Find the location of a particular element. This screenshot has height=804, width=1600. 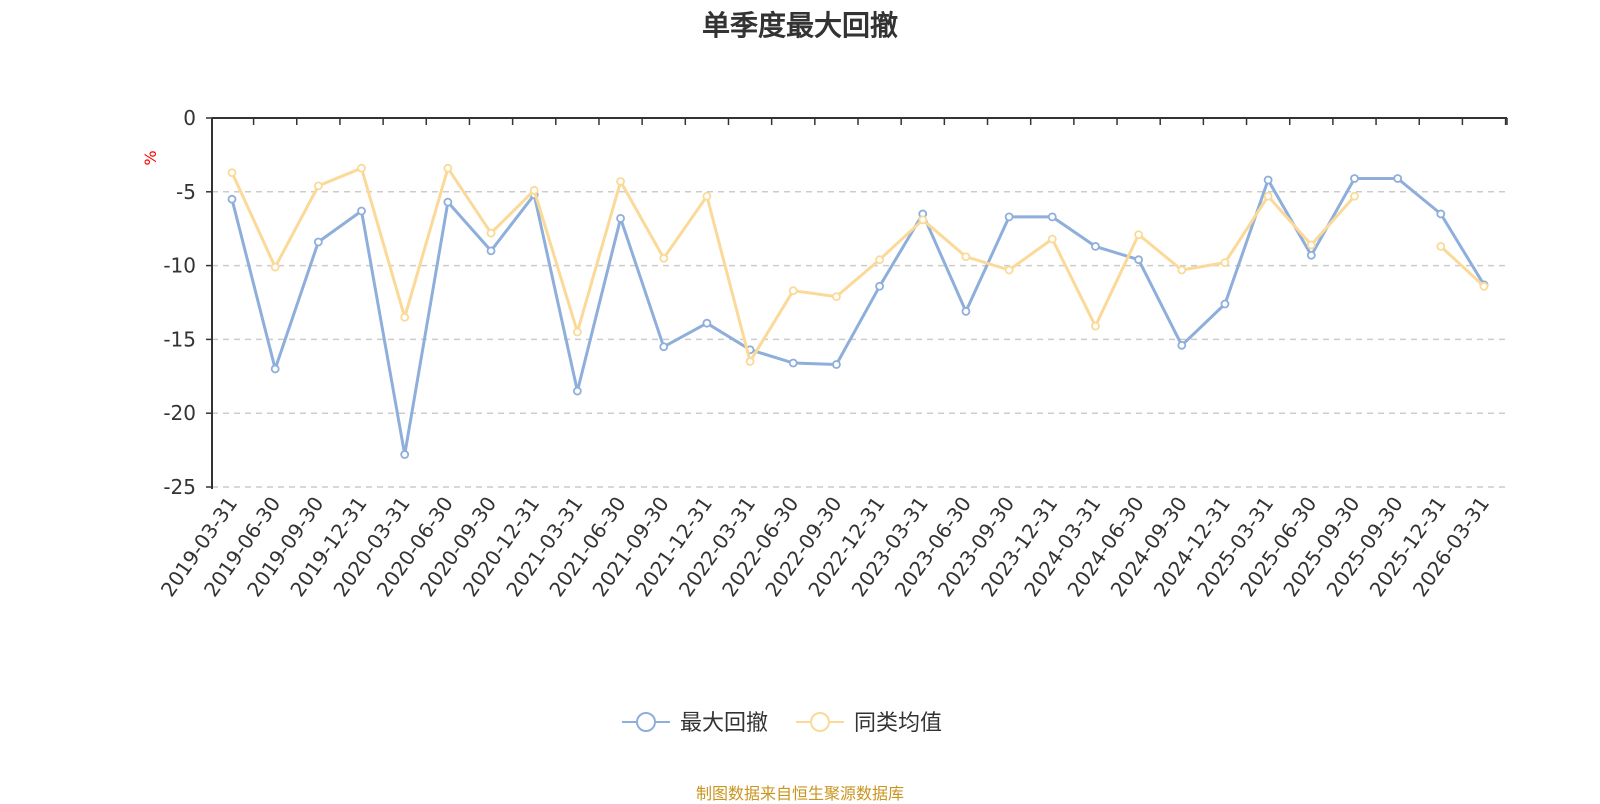

y-tick-label: 0 is located at coordinates (189, 118).